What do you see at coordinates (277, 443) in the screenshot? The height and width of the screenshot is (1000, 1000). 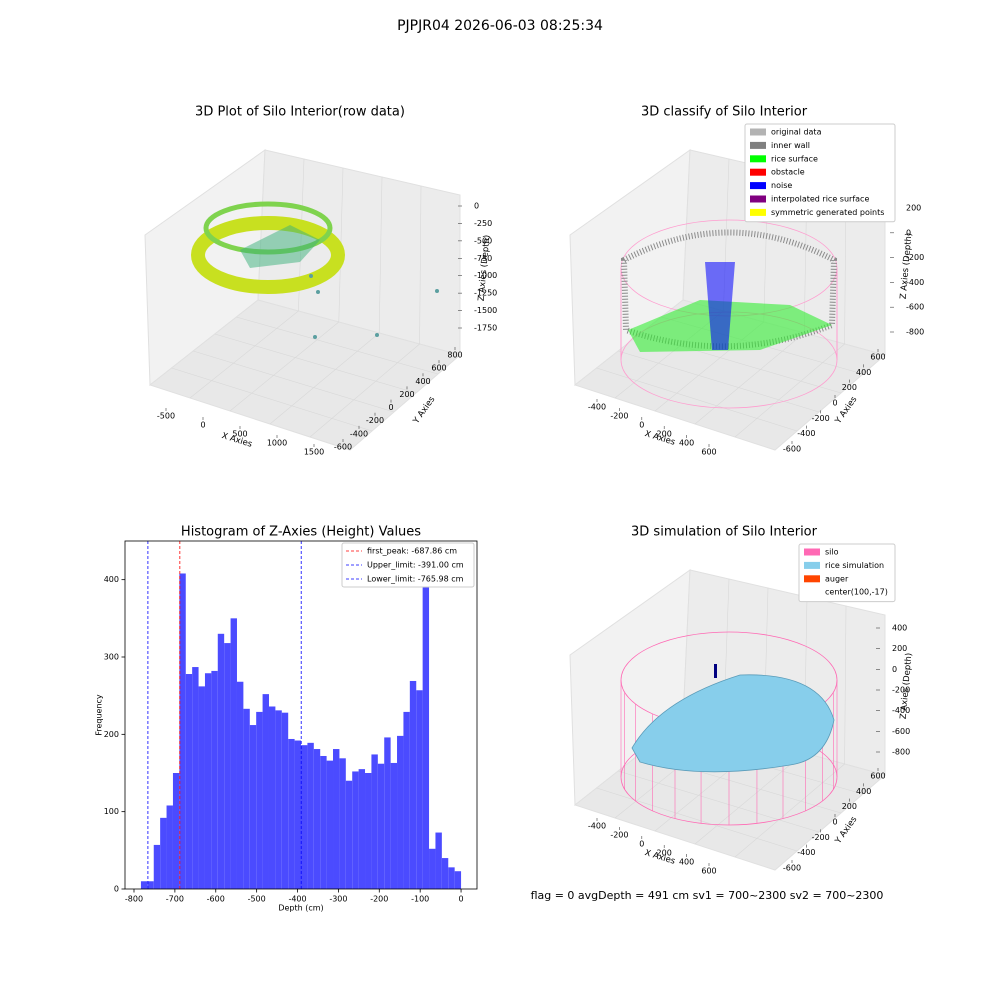 I see `x-tick-label: 1000` at bounding box center [277, 443].